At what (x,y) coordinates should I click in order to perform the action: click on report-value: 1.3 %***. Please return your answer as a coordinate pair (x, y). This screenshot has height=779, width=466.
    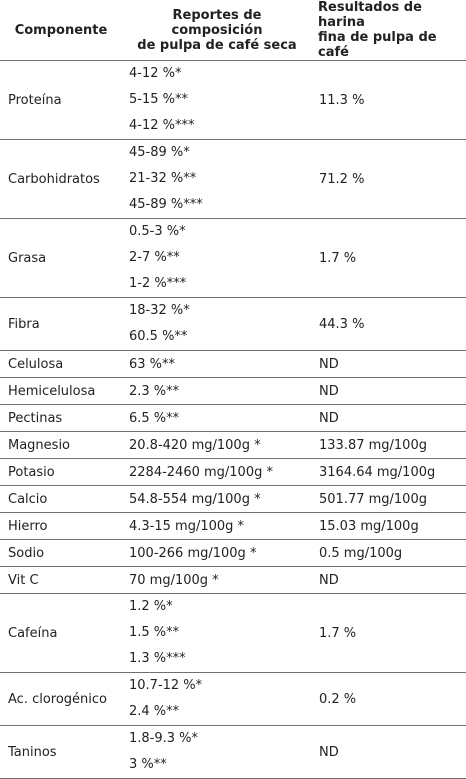
    Looking at the image, I should click on (157, 658).